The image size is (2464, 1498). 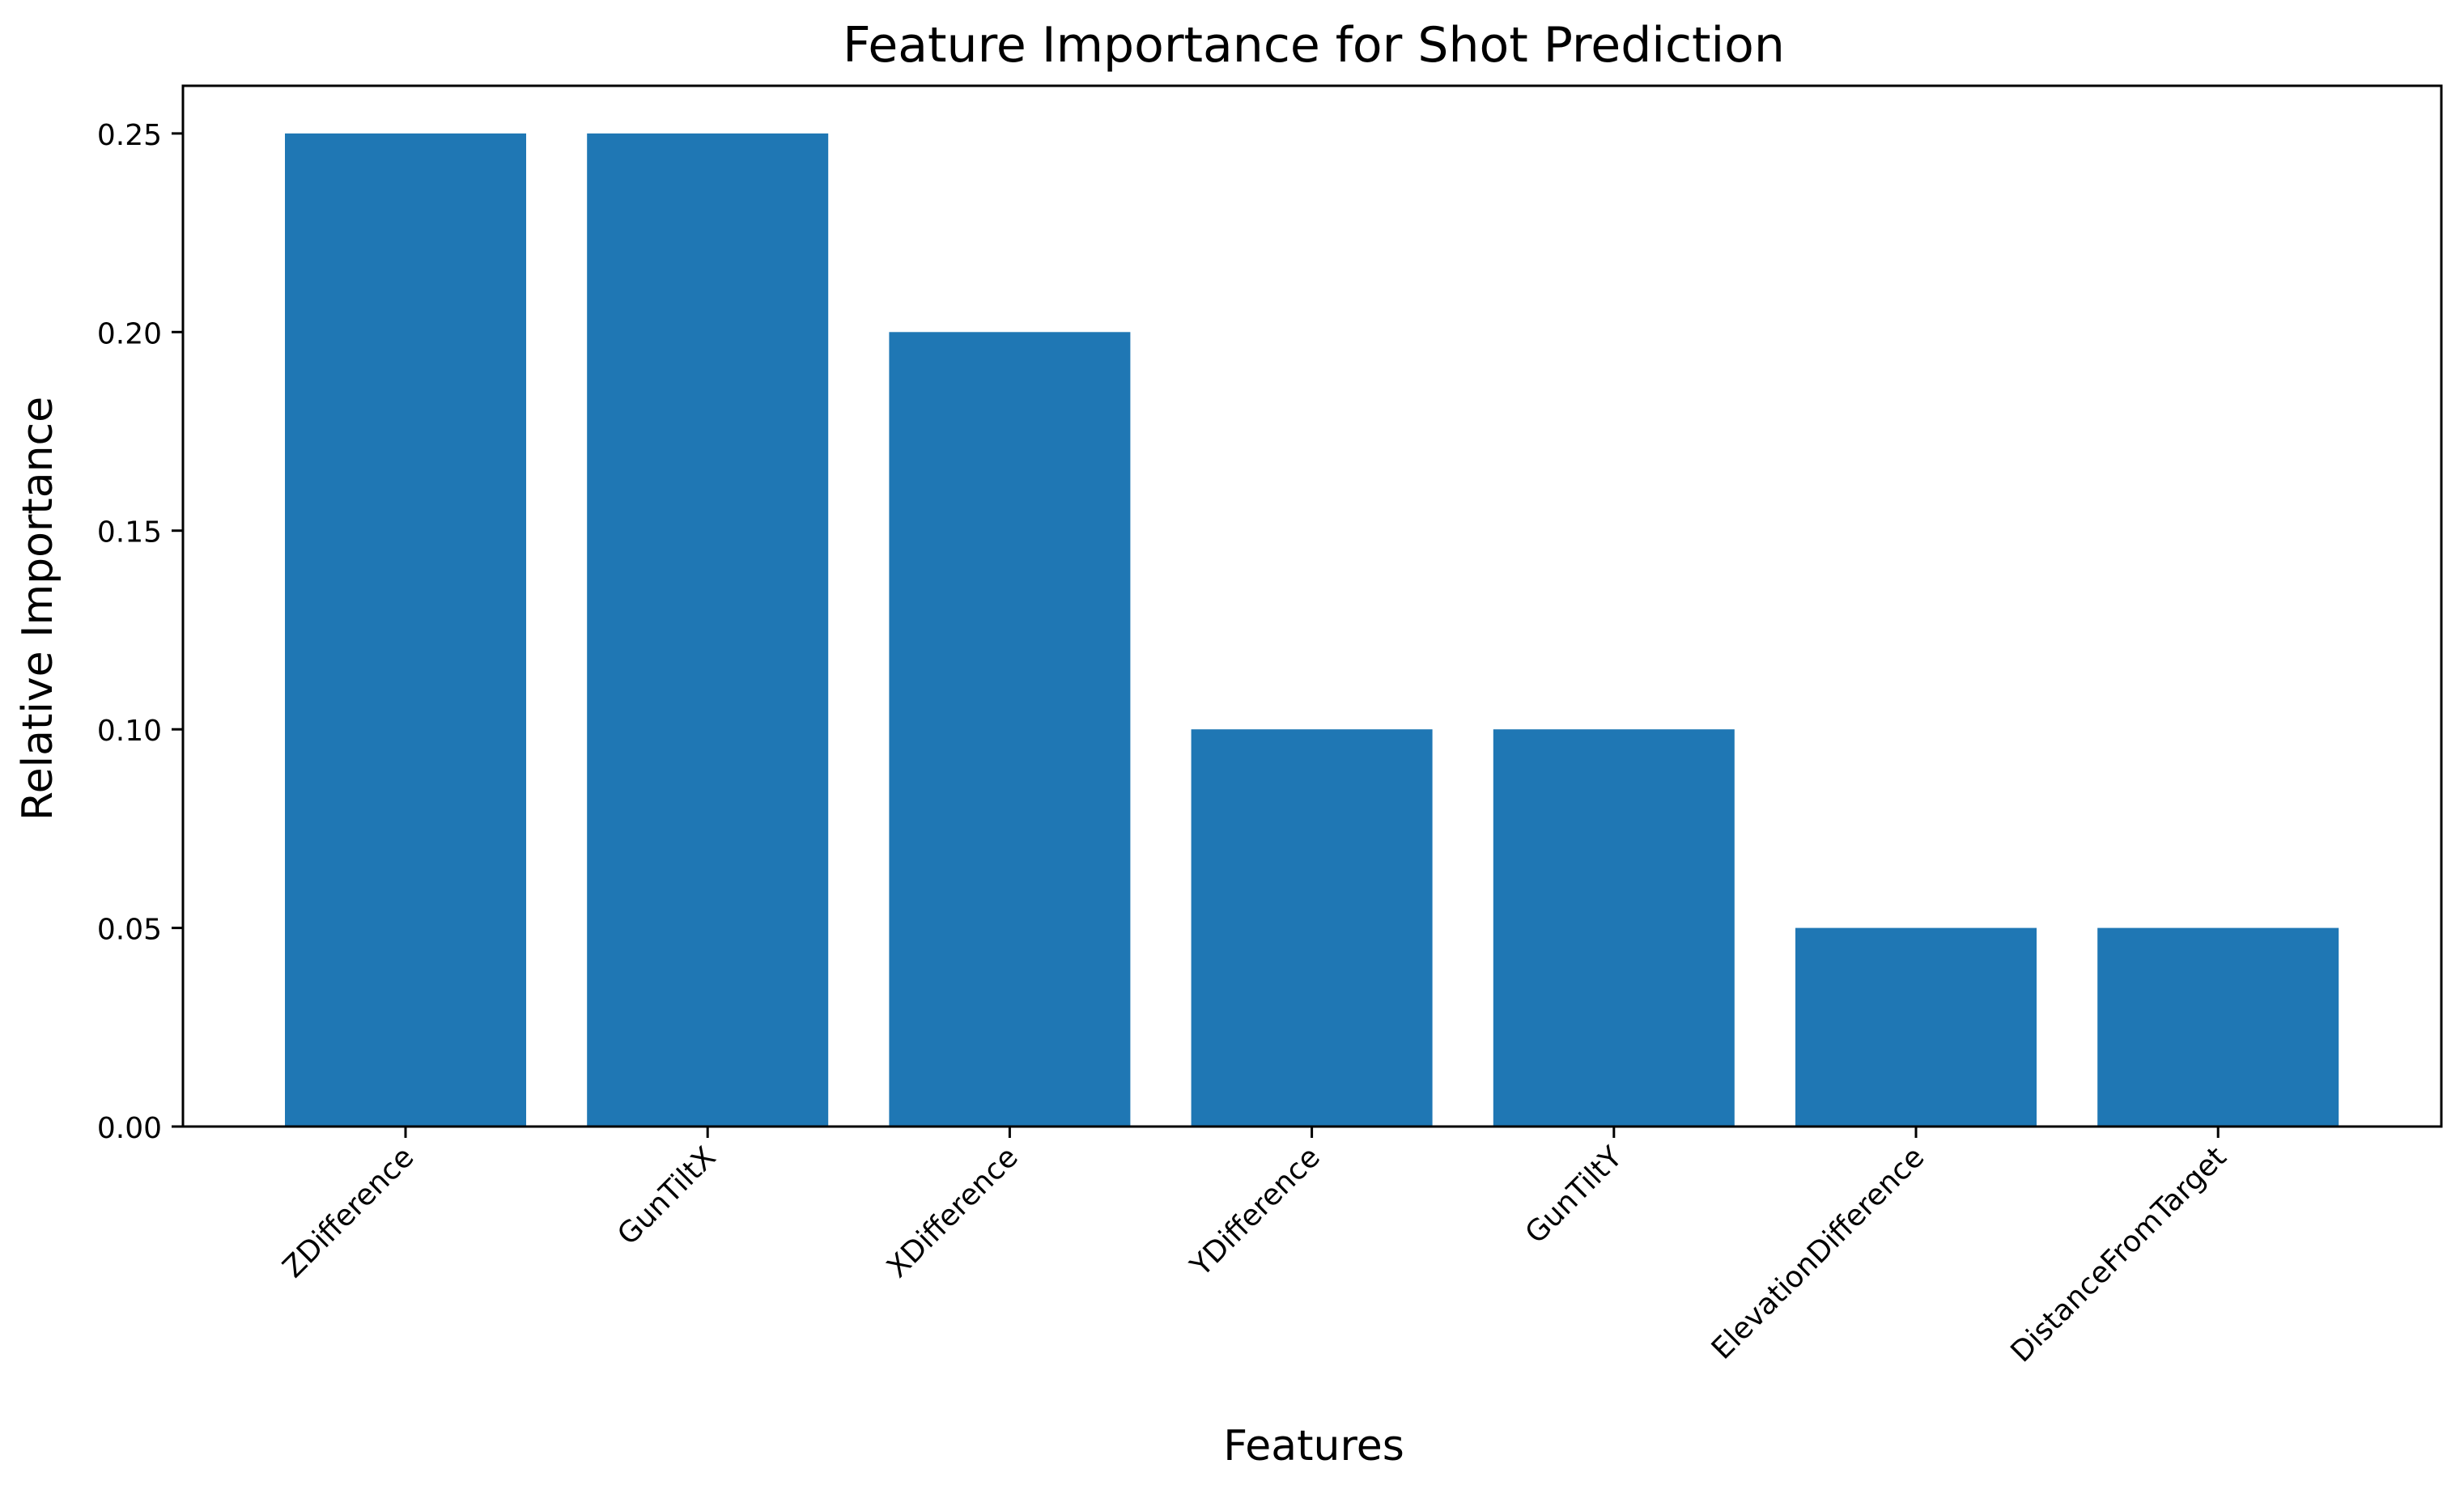 I want to click on bar-ydifference, so click(x=1312, y=928).